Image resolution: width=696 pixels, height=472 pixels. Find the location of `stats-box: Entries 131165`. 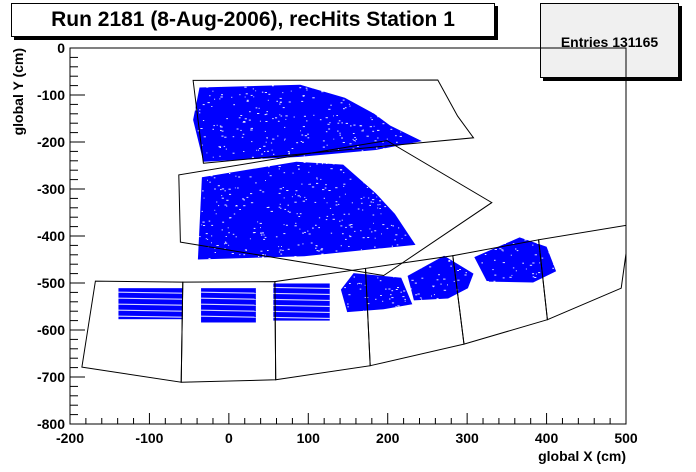

stats-box: Entries 131165 is located at coordinates (609, 40).